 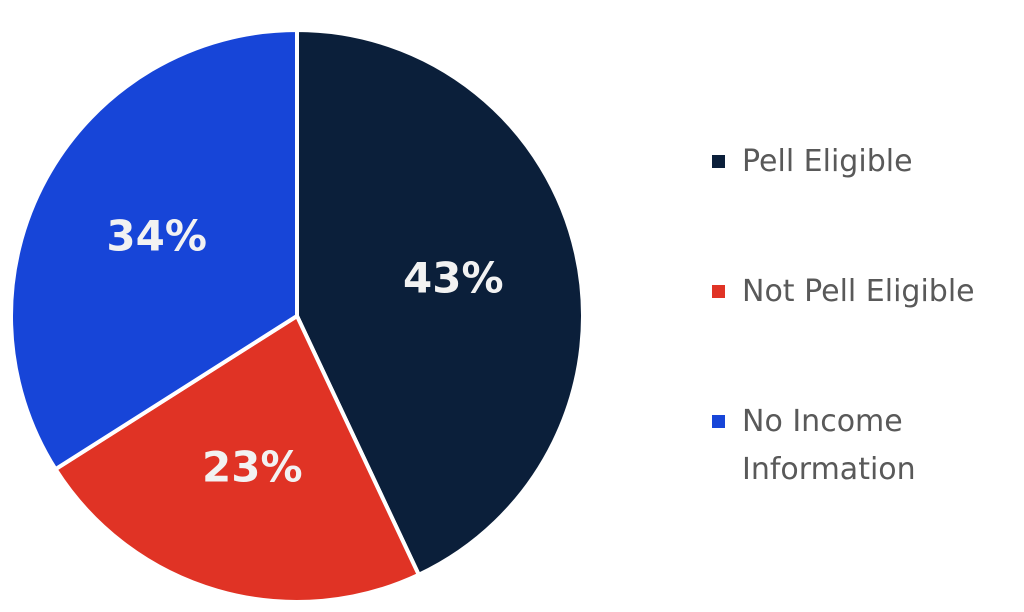 I want to click on legend-item-pell-eligible: Pell Eligible, so click(x=862, y=162).